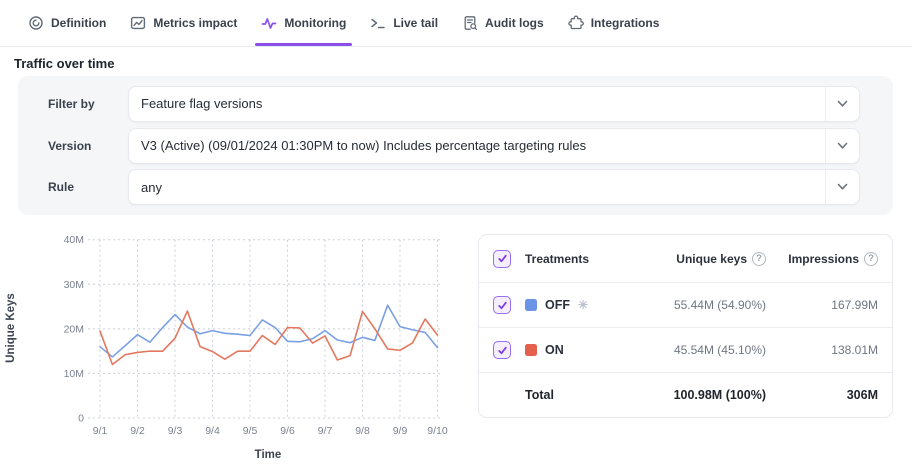 The height and width of the screenshot is (470, 912). Describe the element at coordinates (202, 104) in the screenshot. I see `filter-by-value: Feature flag versions` at that location.